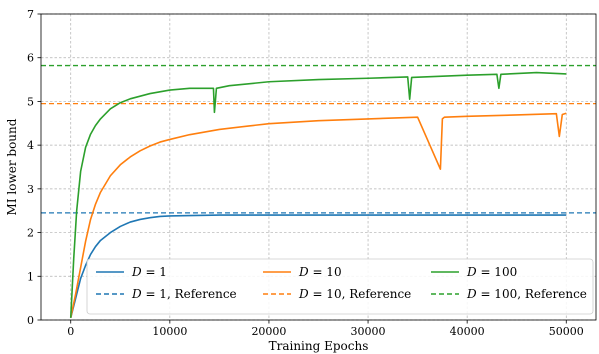  I want to click on legend-label: D = 10, Reference, so click(354, 294).